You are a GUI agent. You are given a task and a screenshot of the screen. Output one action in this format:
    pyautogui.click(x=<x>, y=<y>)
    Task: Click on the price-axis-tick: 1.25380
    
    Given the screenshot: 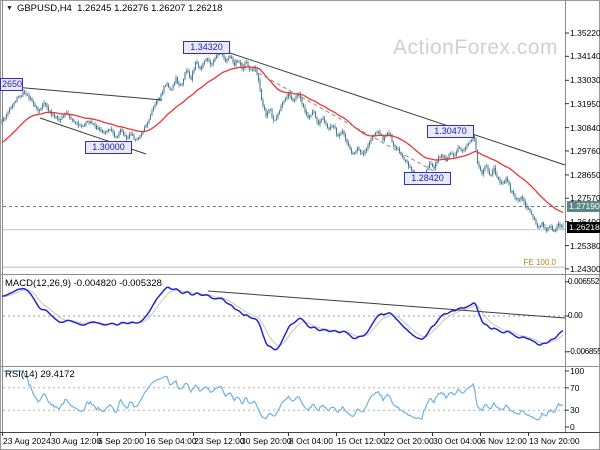 What is the action you would take?
    pyautogui.click(x=585, y=245)
    